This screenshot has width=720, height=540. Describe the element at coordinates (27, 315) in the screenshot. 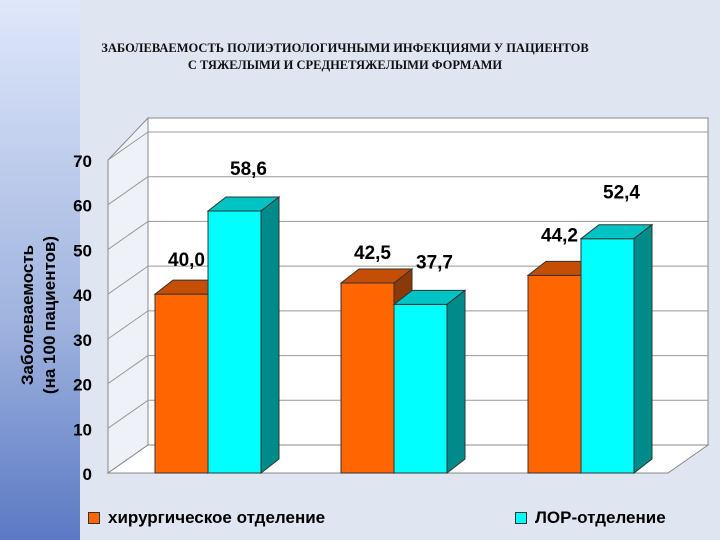

I see `y-axis-title-line1: Заболеваемость` at that location.